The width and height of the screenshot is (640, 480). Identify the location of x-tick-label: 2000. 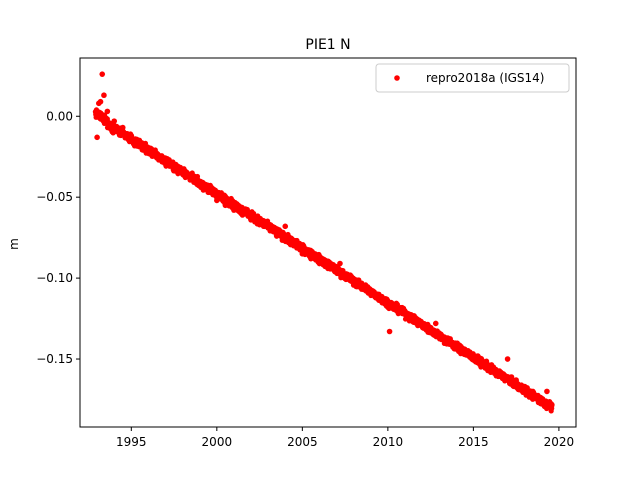
(217, 442).